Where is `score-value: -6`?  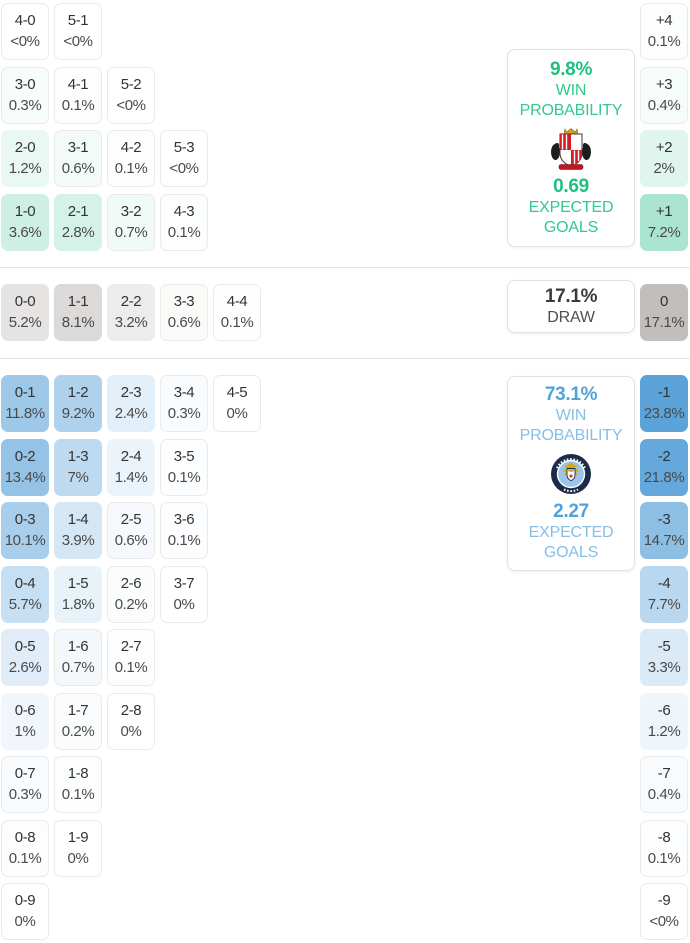 score-value: -6 is located at coordinates (664, 710).